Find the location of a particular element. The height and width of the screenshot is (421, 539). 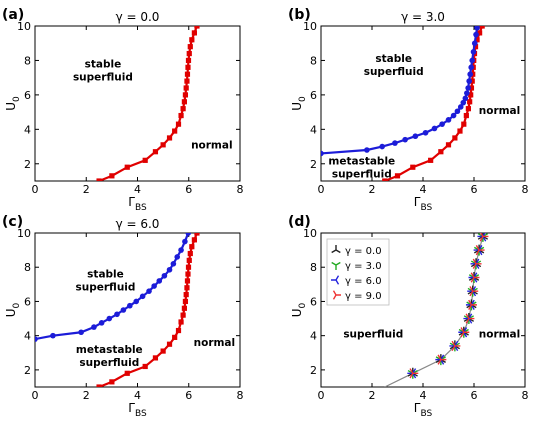

region-label: normal is located at coordinates (500, 111).